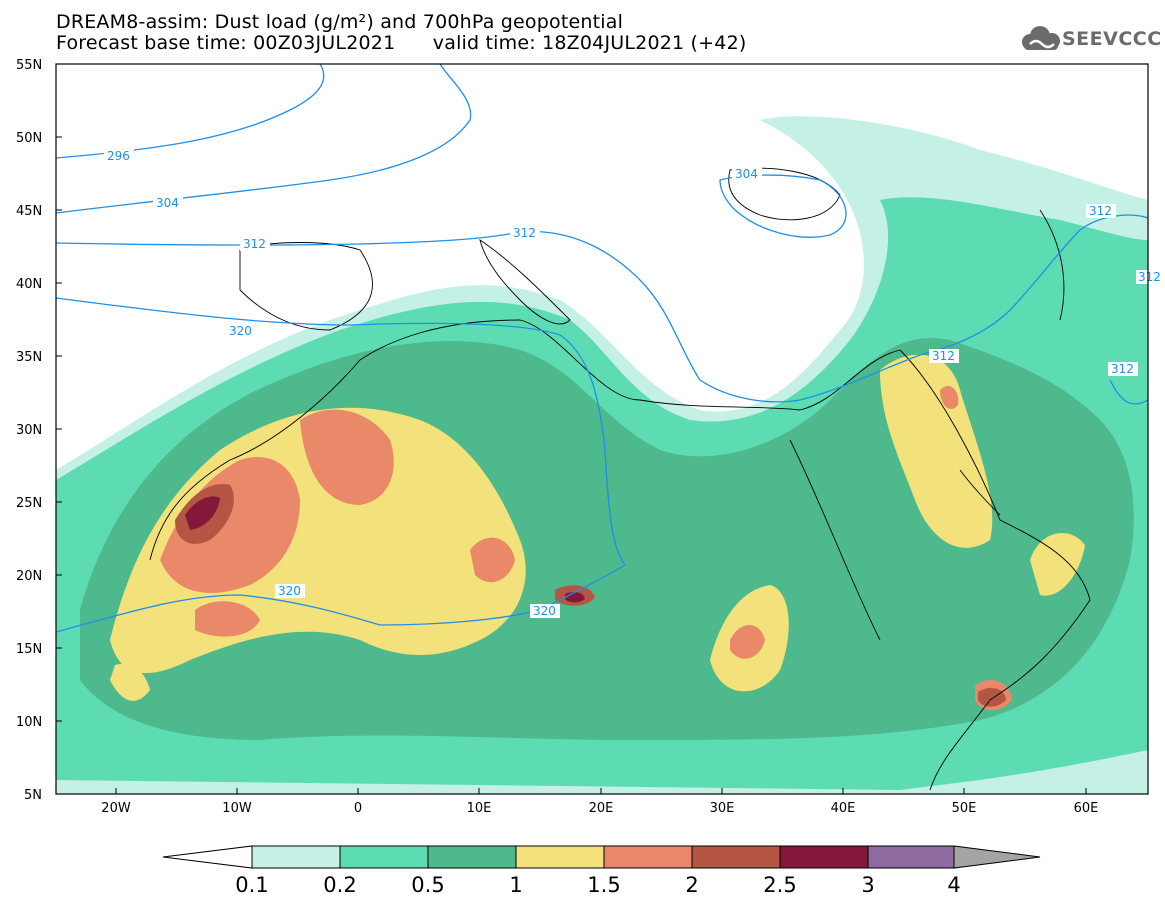 This screenshot has width=1165, height=907. What do you see at coordinates (964, 808) in the screenshot?
I see `lon-tick-label: 50E` at bounding box center [964, 808].